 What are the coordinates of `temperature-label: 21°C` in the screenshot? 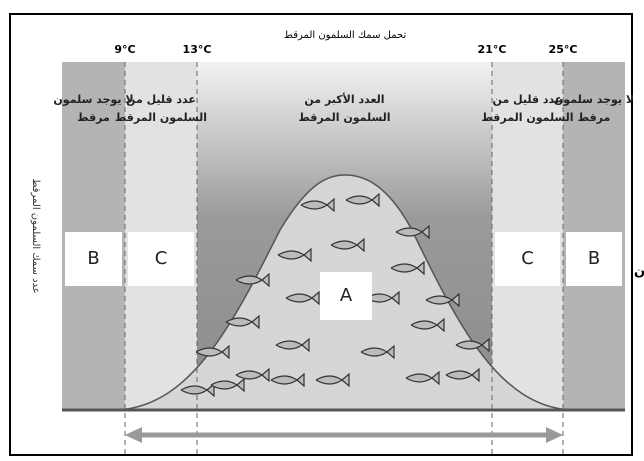 It's located at (492, 49).